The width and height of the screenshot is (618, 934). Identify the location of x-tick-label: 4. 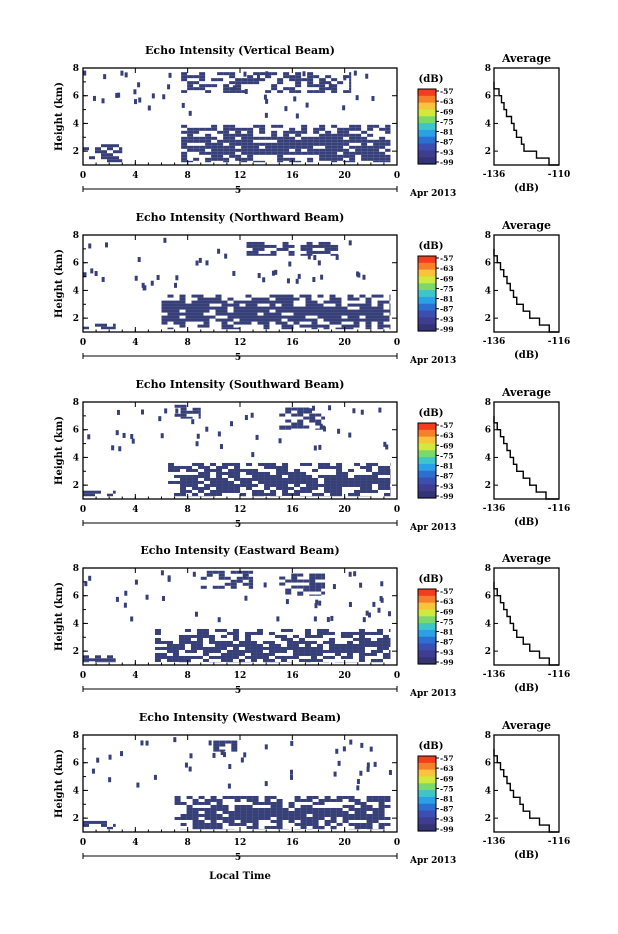
(135, 676).